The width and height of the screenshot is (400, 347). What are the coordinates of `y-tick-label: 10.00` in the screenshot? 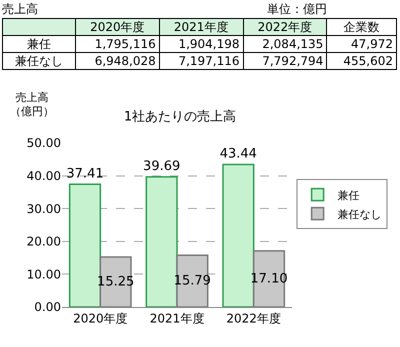 It's located at (43, 274).